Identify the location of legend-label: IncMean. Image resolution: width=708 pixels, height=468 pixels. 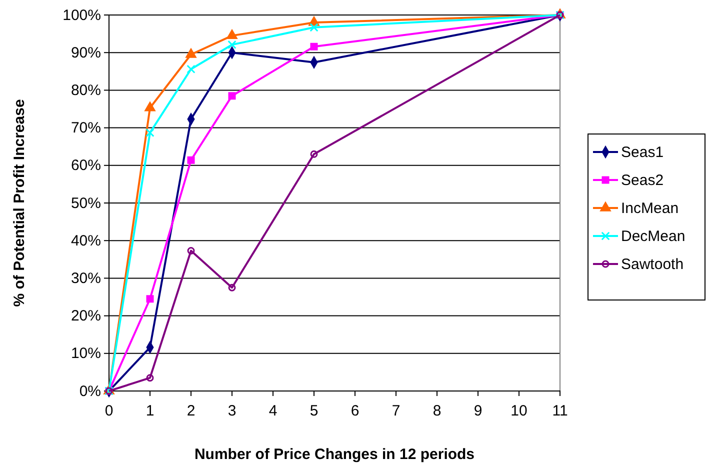
(650, 208).